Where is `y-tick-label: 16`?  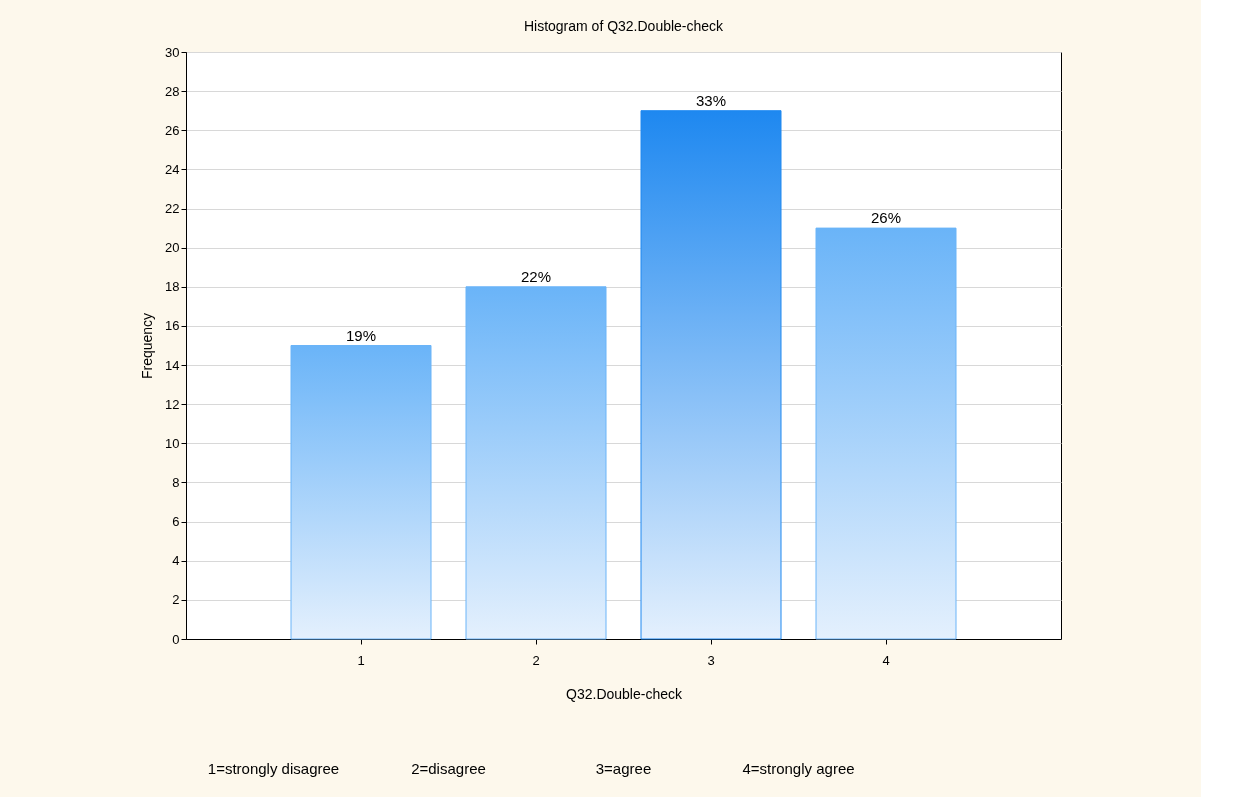 y-tick-label: 16 is located at coordinates (172, 326).